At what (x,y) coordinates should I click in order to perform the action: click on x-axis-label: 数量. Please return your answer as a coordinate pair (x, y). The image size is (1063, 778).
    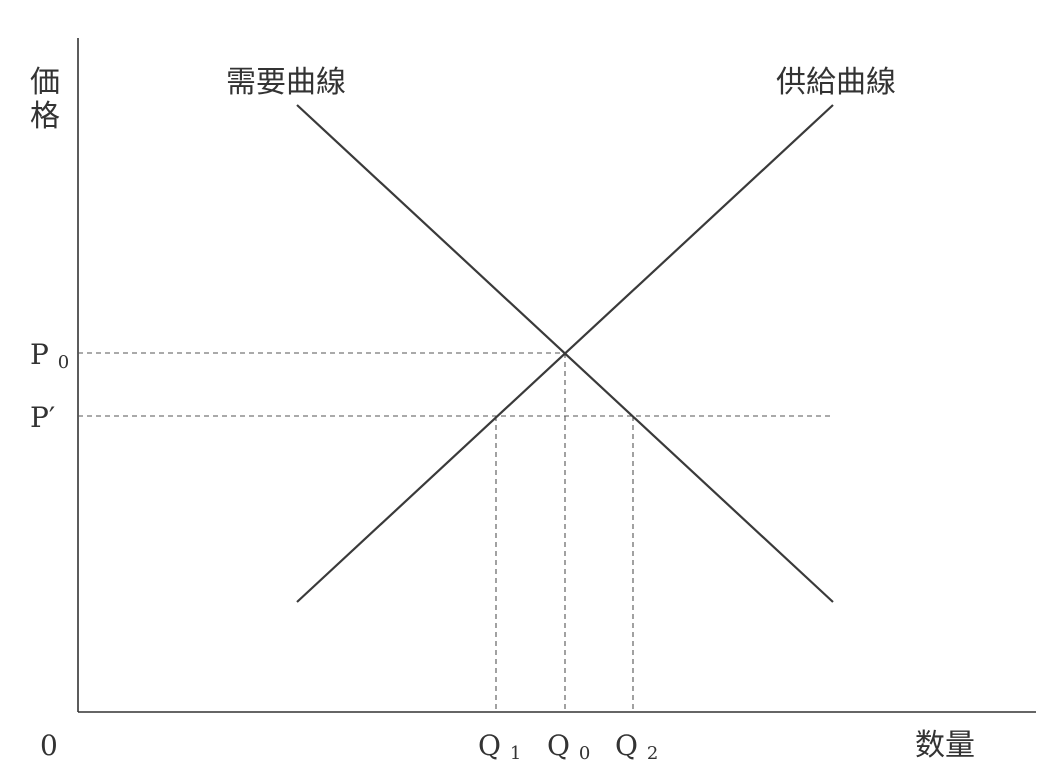
    Looking at the image, I should click on (945, 745).